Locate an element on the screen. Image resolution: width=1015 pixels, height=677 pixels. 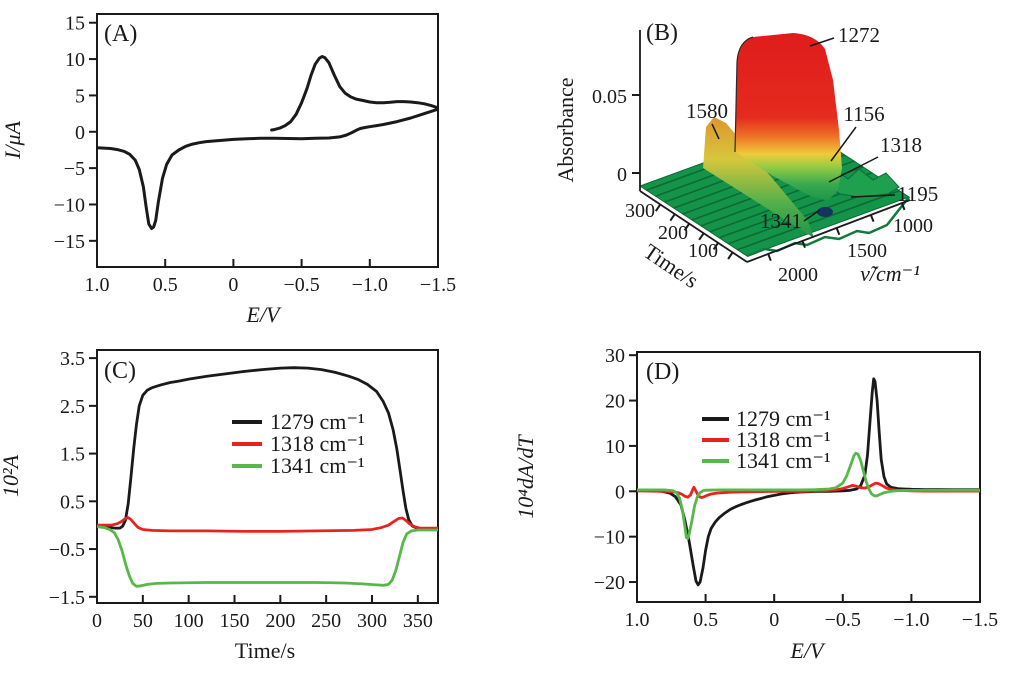
y-tick-label: −15 is located at coordinates (69, 242).